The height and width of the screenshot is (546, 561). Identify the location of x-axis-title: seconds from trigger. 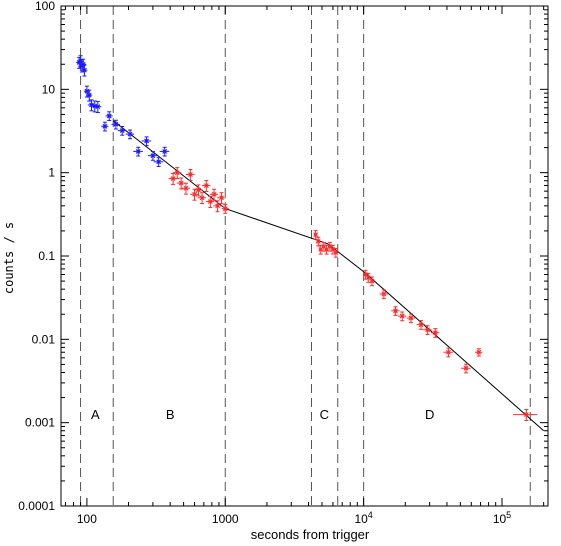
(310, 534).